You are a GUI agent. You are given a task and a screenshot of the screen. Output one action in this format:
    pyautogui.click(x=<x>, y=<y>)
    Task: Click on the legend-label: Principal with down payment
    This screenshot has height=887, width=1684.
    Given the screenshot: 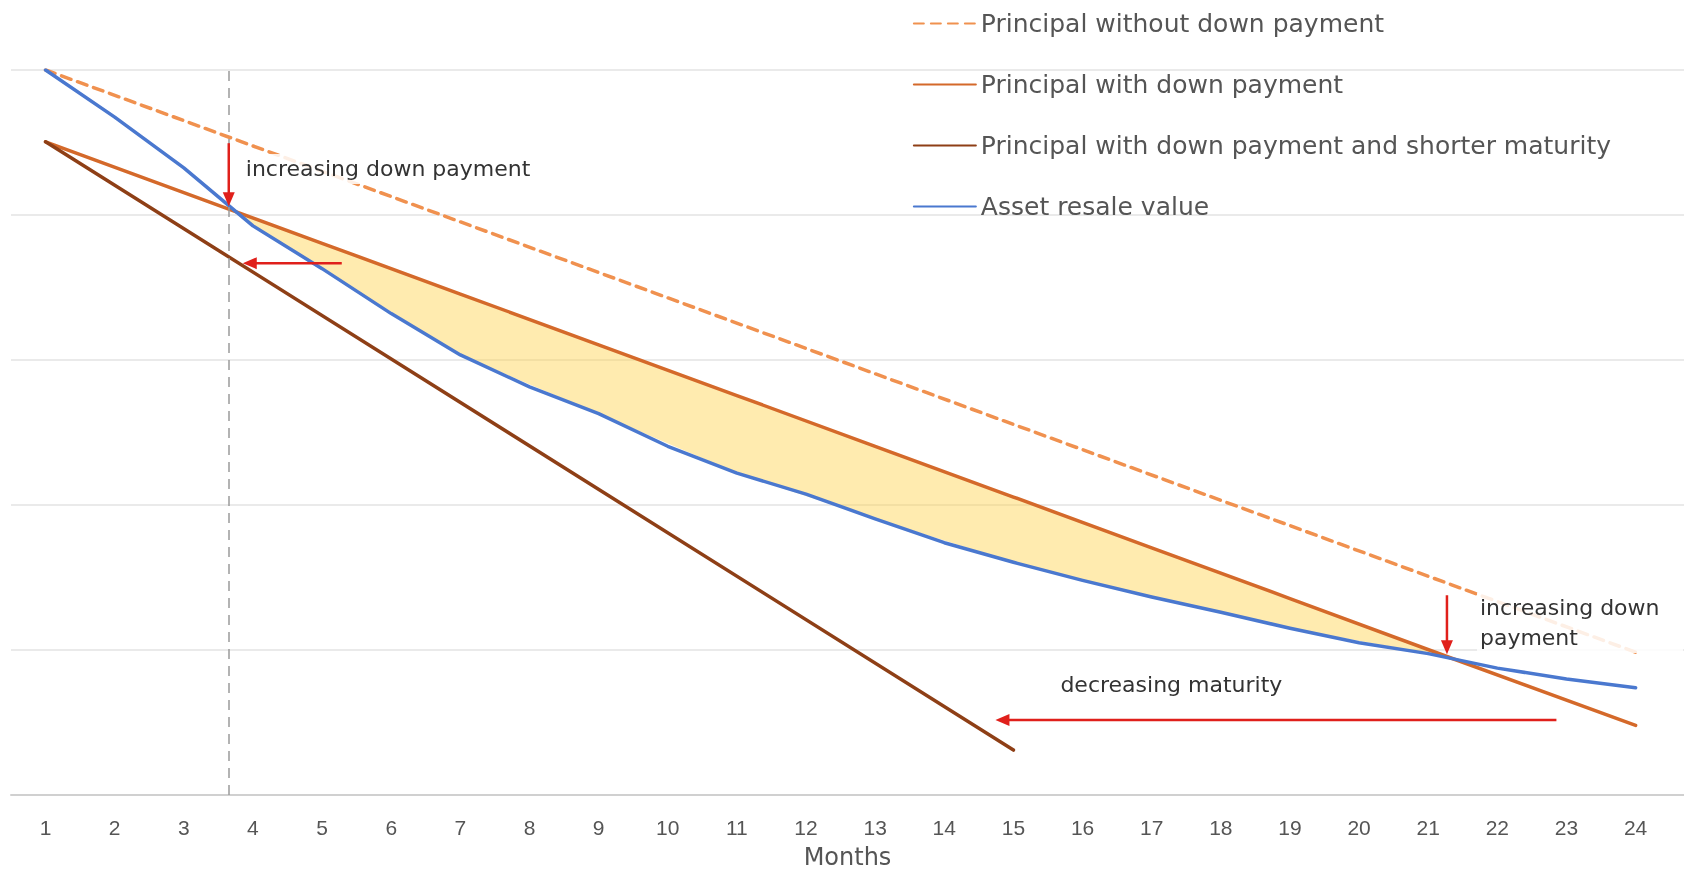 What is the action you would take?
    pyautogui.click(x=1162, y=84)
    